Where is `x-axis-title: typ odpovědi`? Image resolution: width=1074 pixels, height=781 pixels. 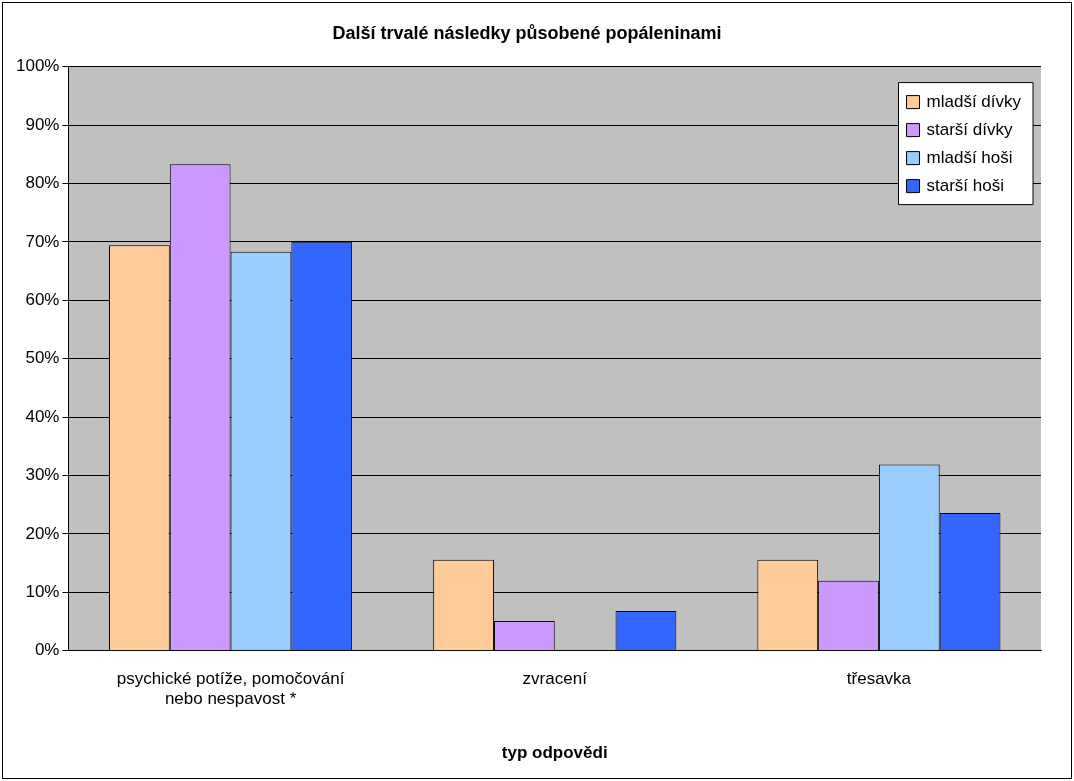
x-axis-title: typ odpovědi is located at coordinates (554, 753).